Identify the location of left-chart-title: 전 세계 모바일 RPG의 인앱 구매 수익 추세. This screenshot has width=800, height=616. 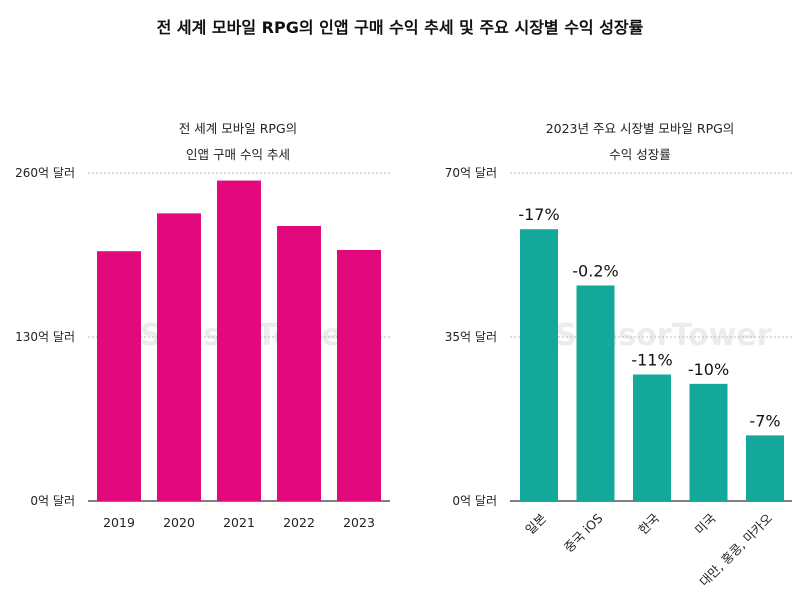
(238, 142).